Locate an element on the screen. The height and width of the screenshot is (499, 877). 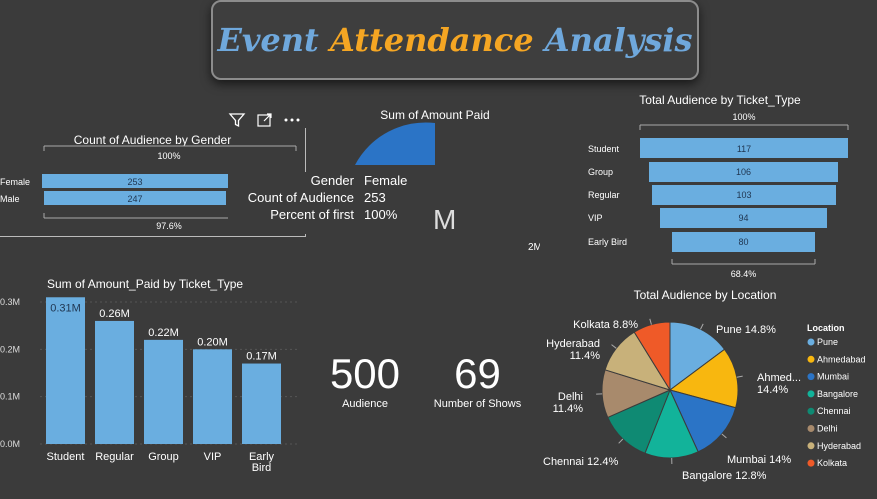
kpi-shows-card: 69 Number of Shows is located at coordinates (477, 380).